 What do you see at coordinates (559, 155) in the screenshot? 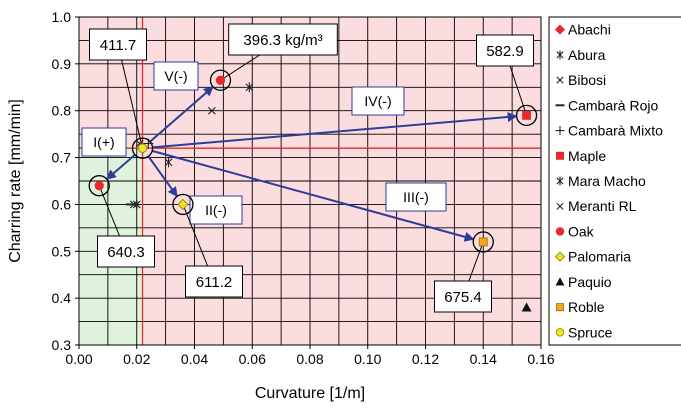
I see `legend-maple-marker` at bounding box center [559, 155].